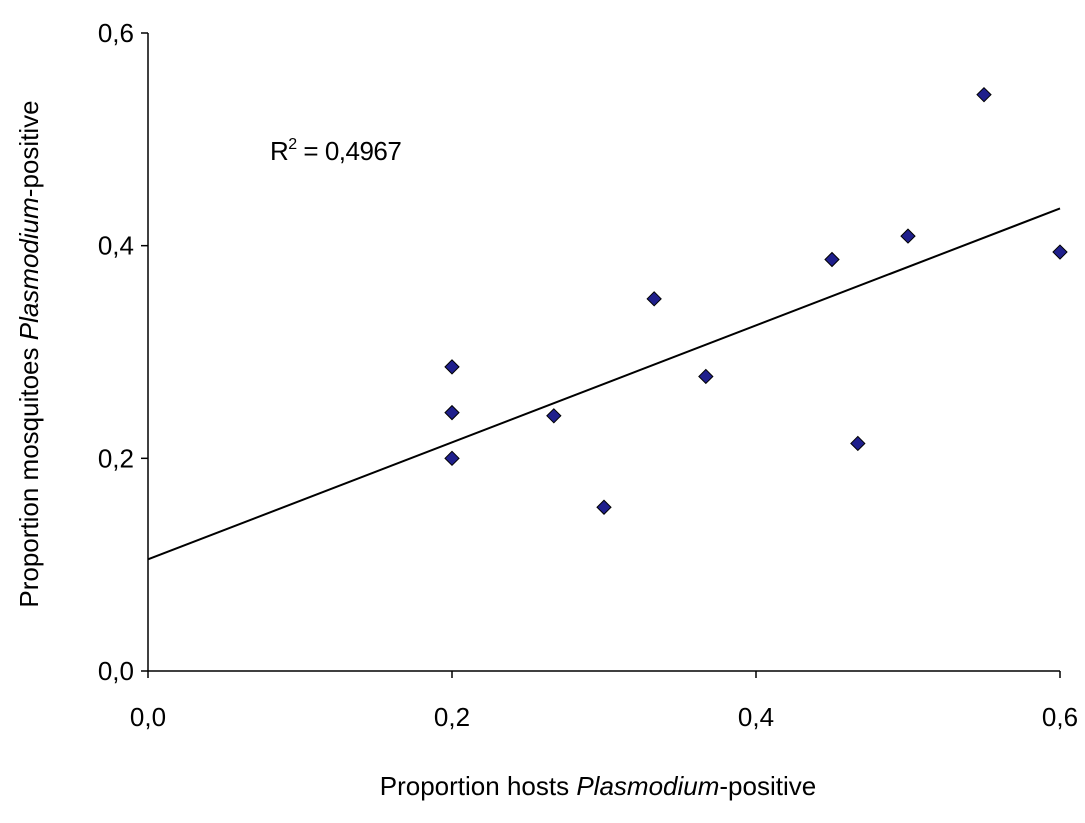  I want to click on r-squared-annotation: R2 = 0,4967, so click(335, 151).